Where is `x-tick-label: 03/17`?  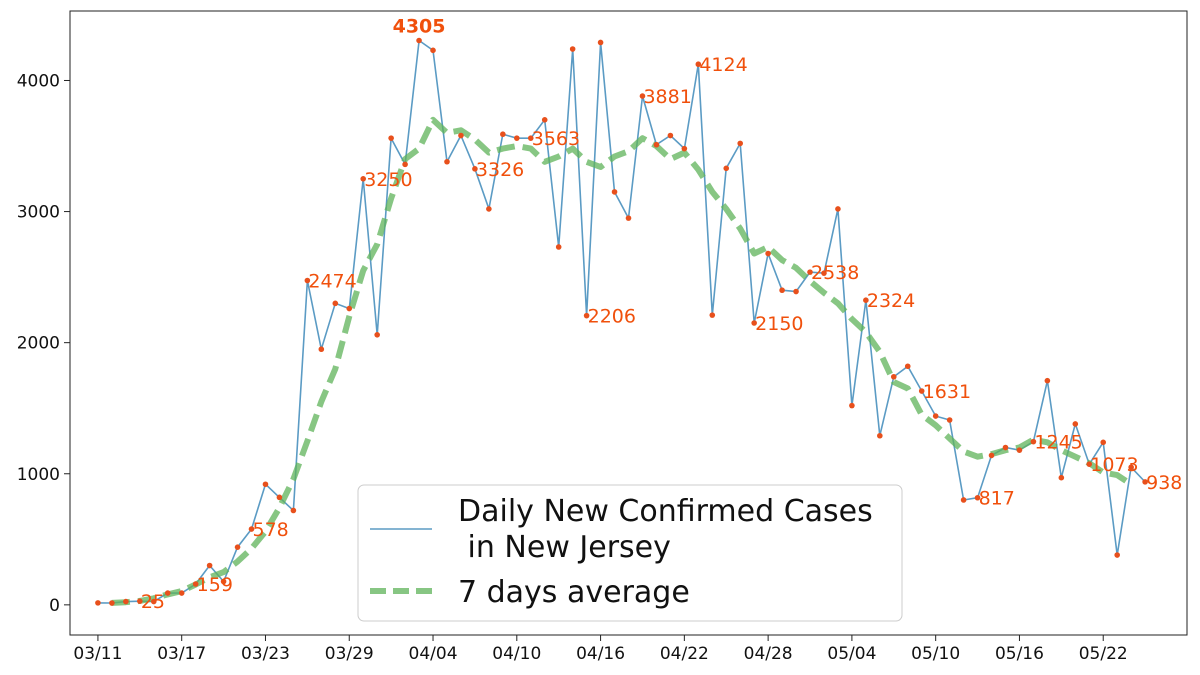
x-tick-label: 03/17 is located at coordinates (181, 654).